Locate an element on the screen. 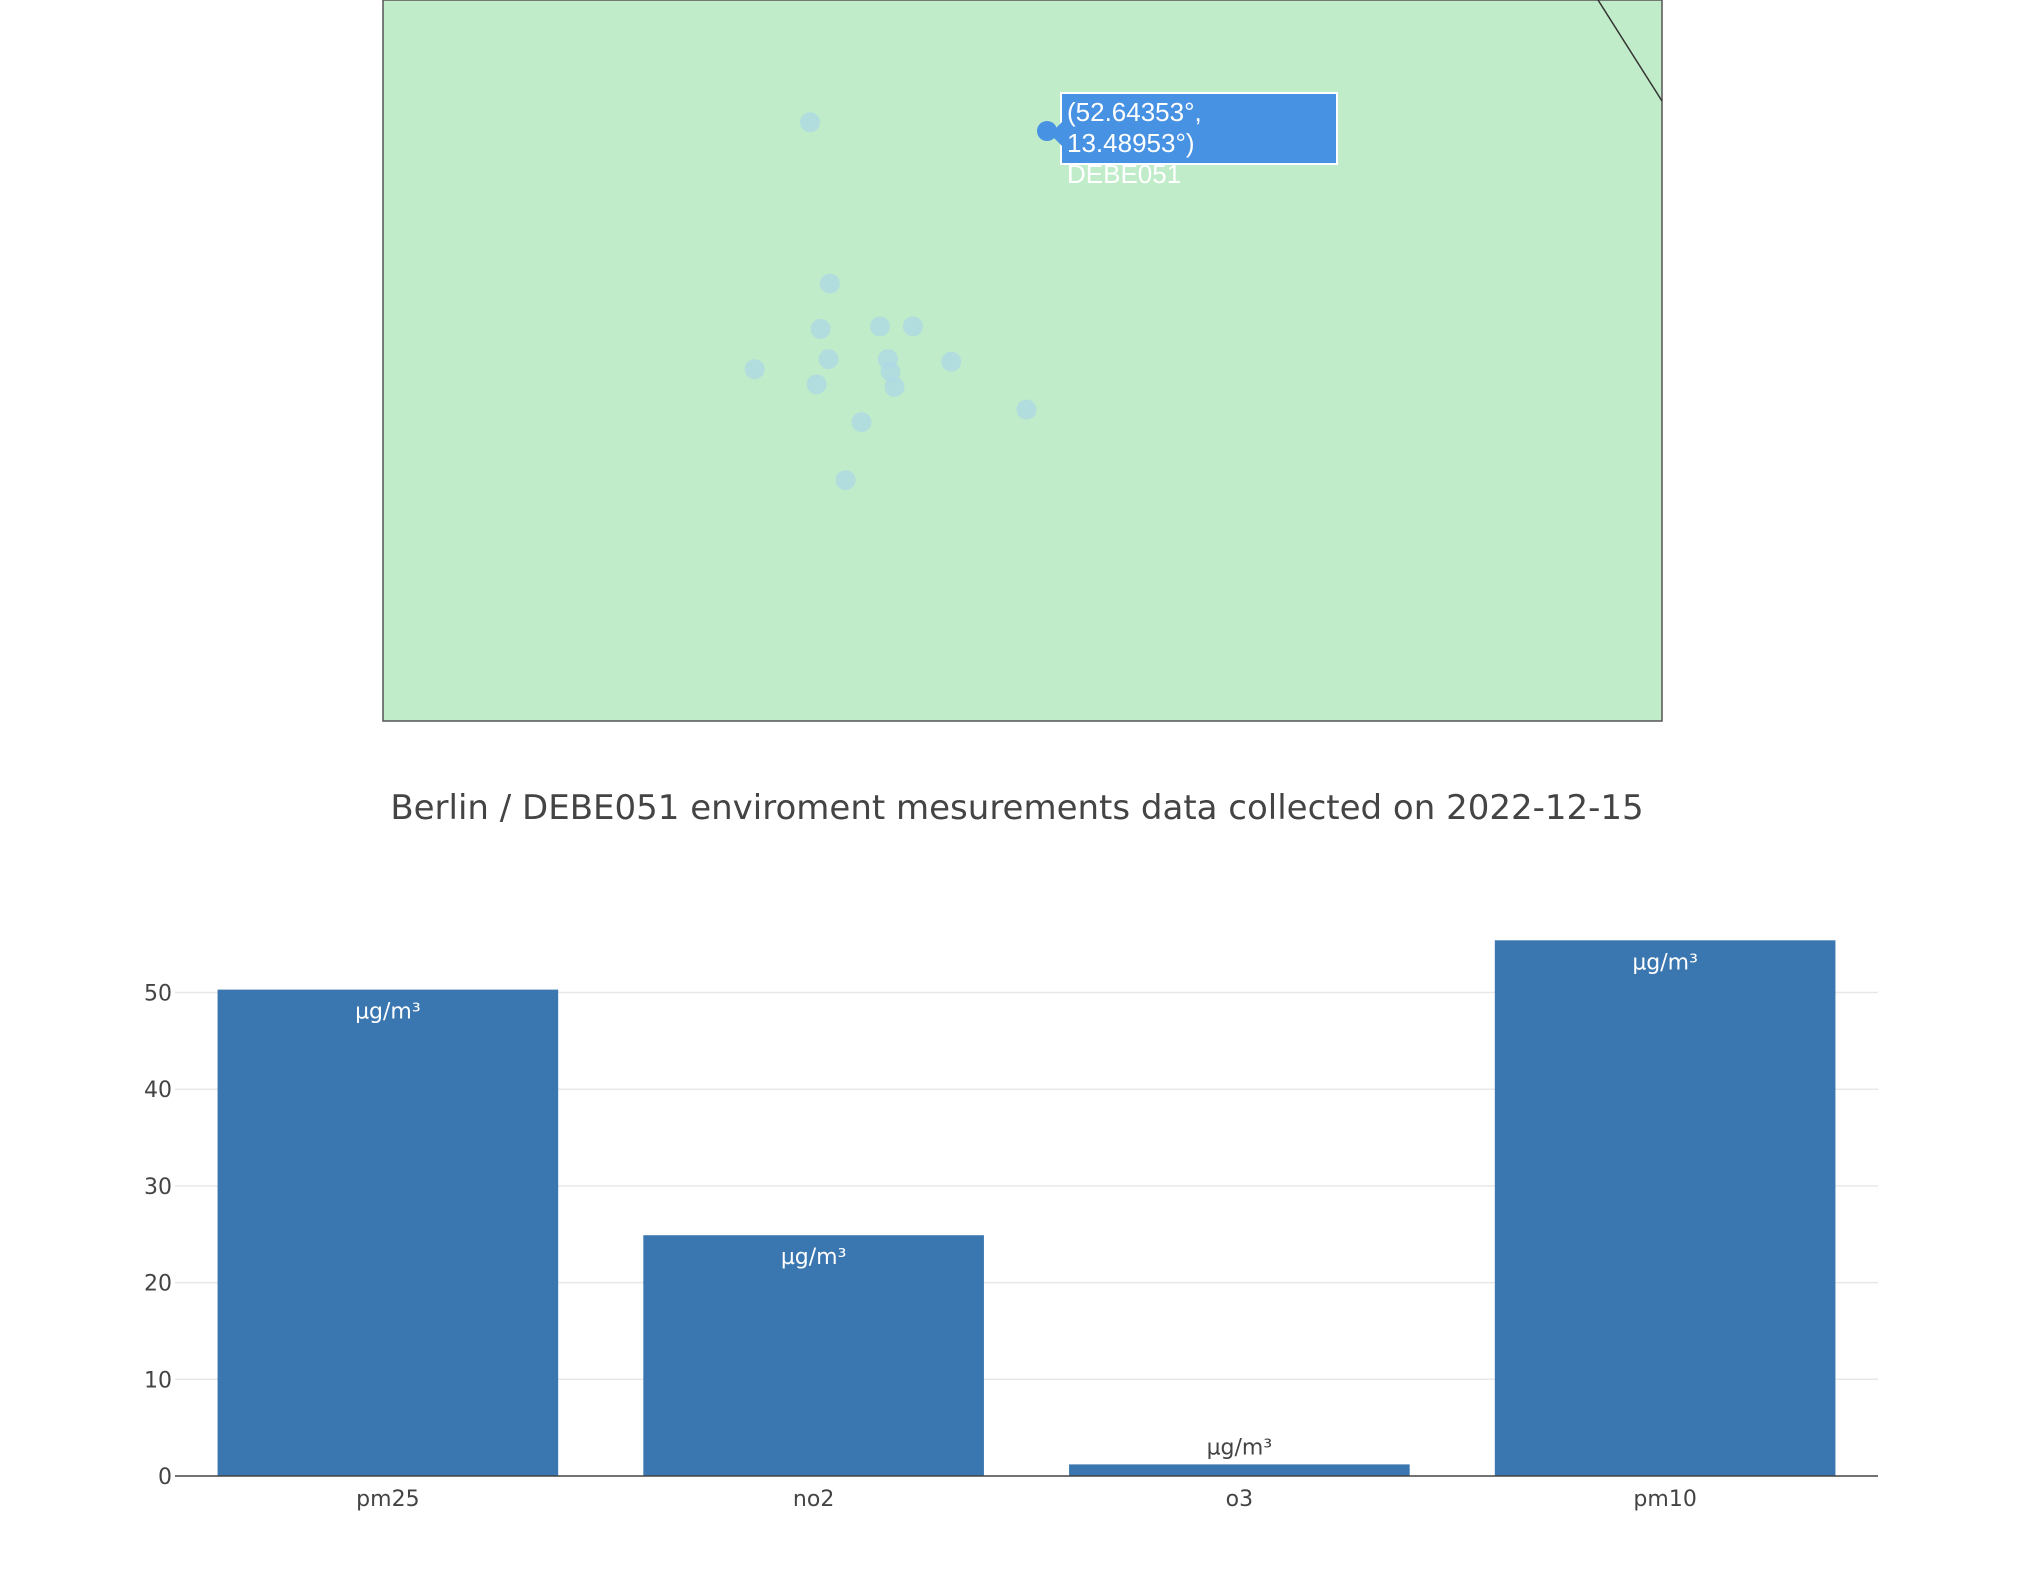 Image resolution: width=2034 pixels, height=1578 pixels. tooltip-arrow is located at coordinates (1056, 134).